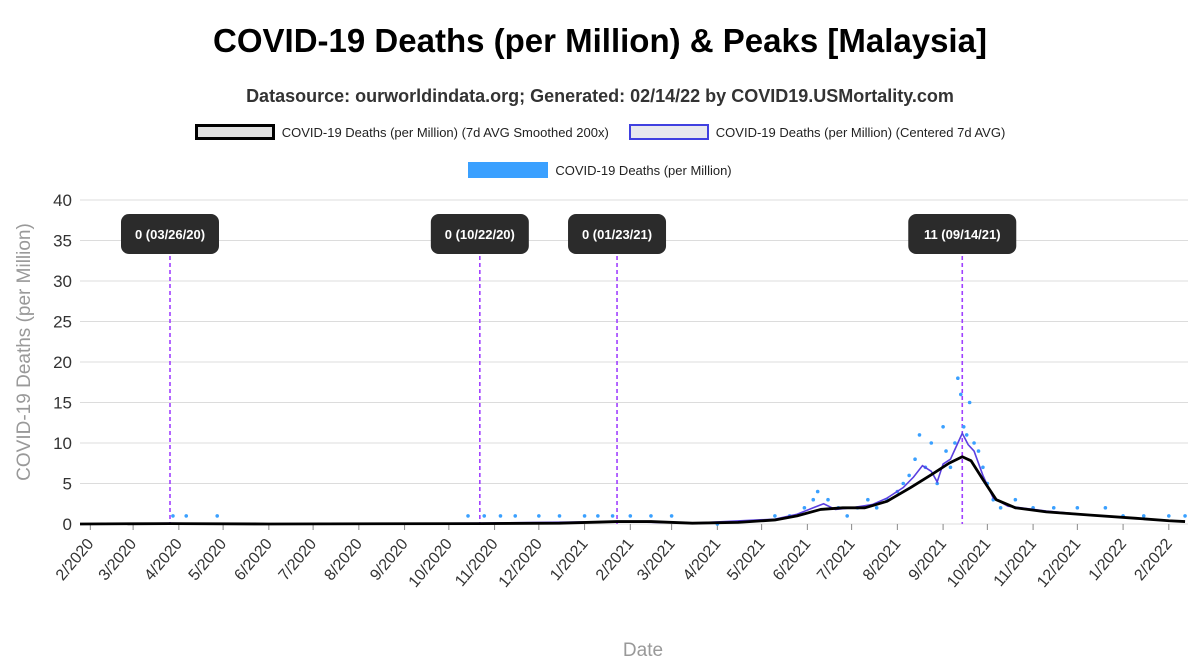 The height and width of the screenshot is (670, 1200). I want to click on x-tick-label: 4/2020, so click(163, 560).